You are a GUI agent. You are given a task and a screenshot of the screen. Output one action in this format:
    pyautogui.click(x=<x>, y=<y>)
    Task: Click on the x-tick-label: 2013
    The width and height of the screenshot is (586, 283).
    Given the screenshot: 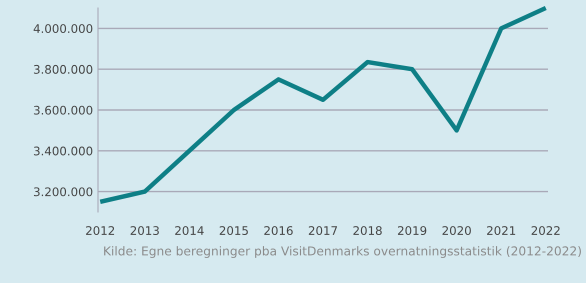 What is the action you would take?
    pyautogui.click(x=144, y=231)
    